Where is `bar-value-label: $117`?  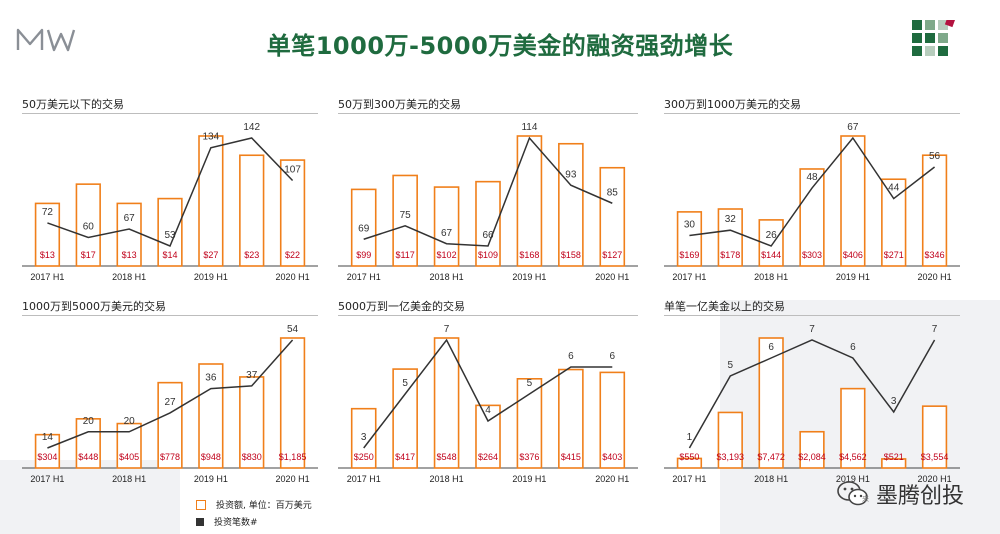 bar-value-label: $117 is located at coordinates (404, 255).